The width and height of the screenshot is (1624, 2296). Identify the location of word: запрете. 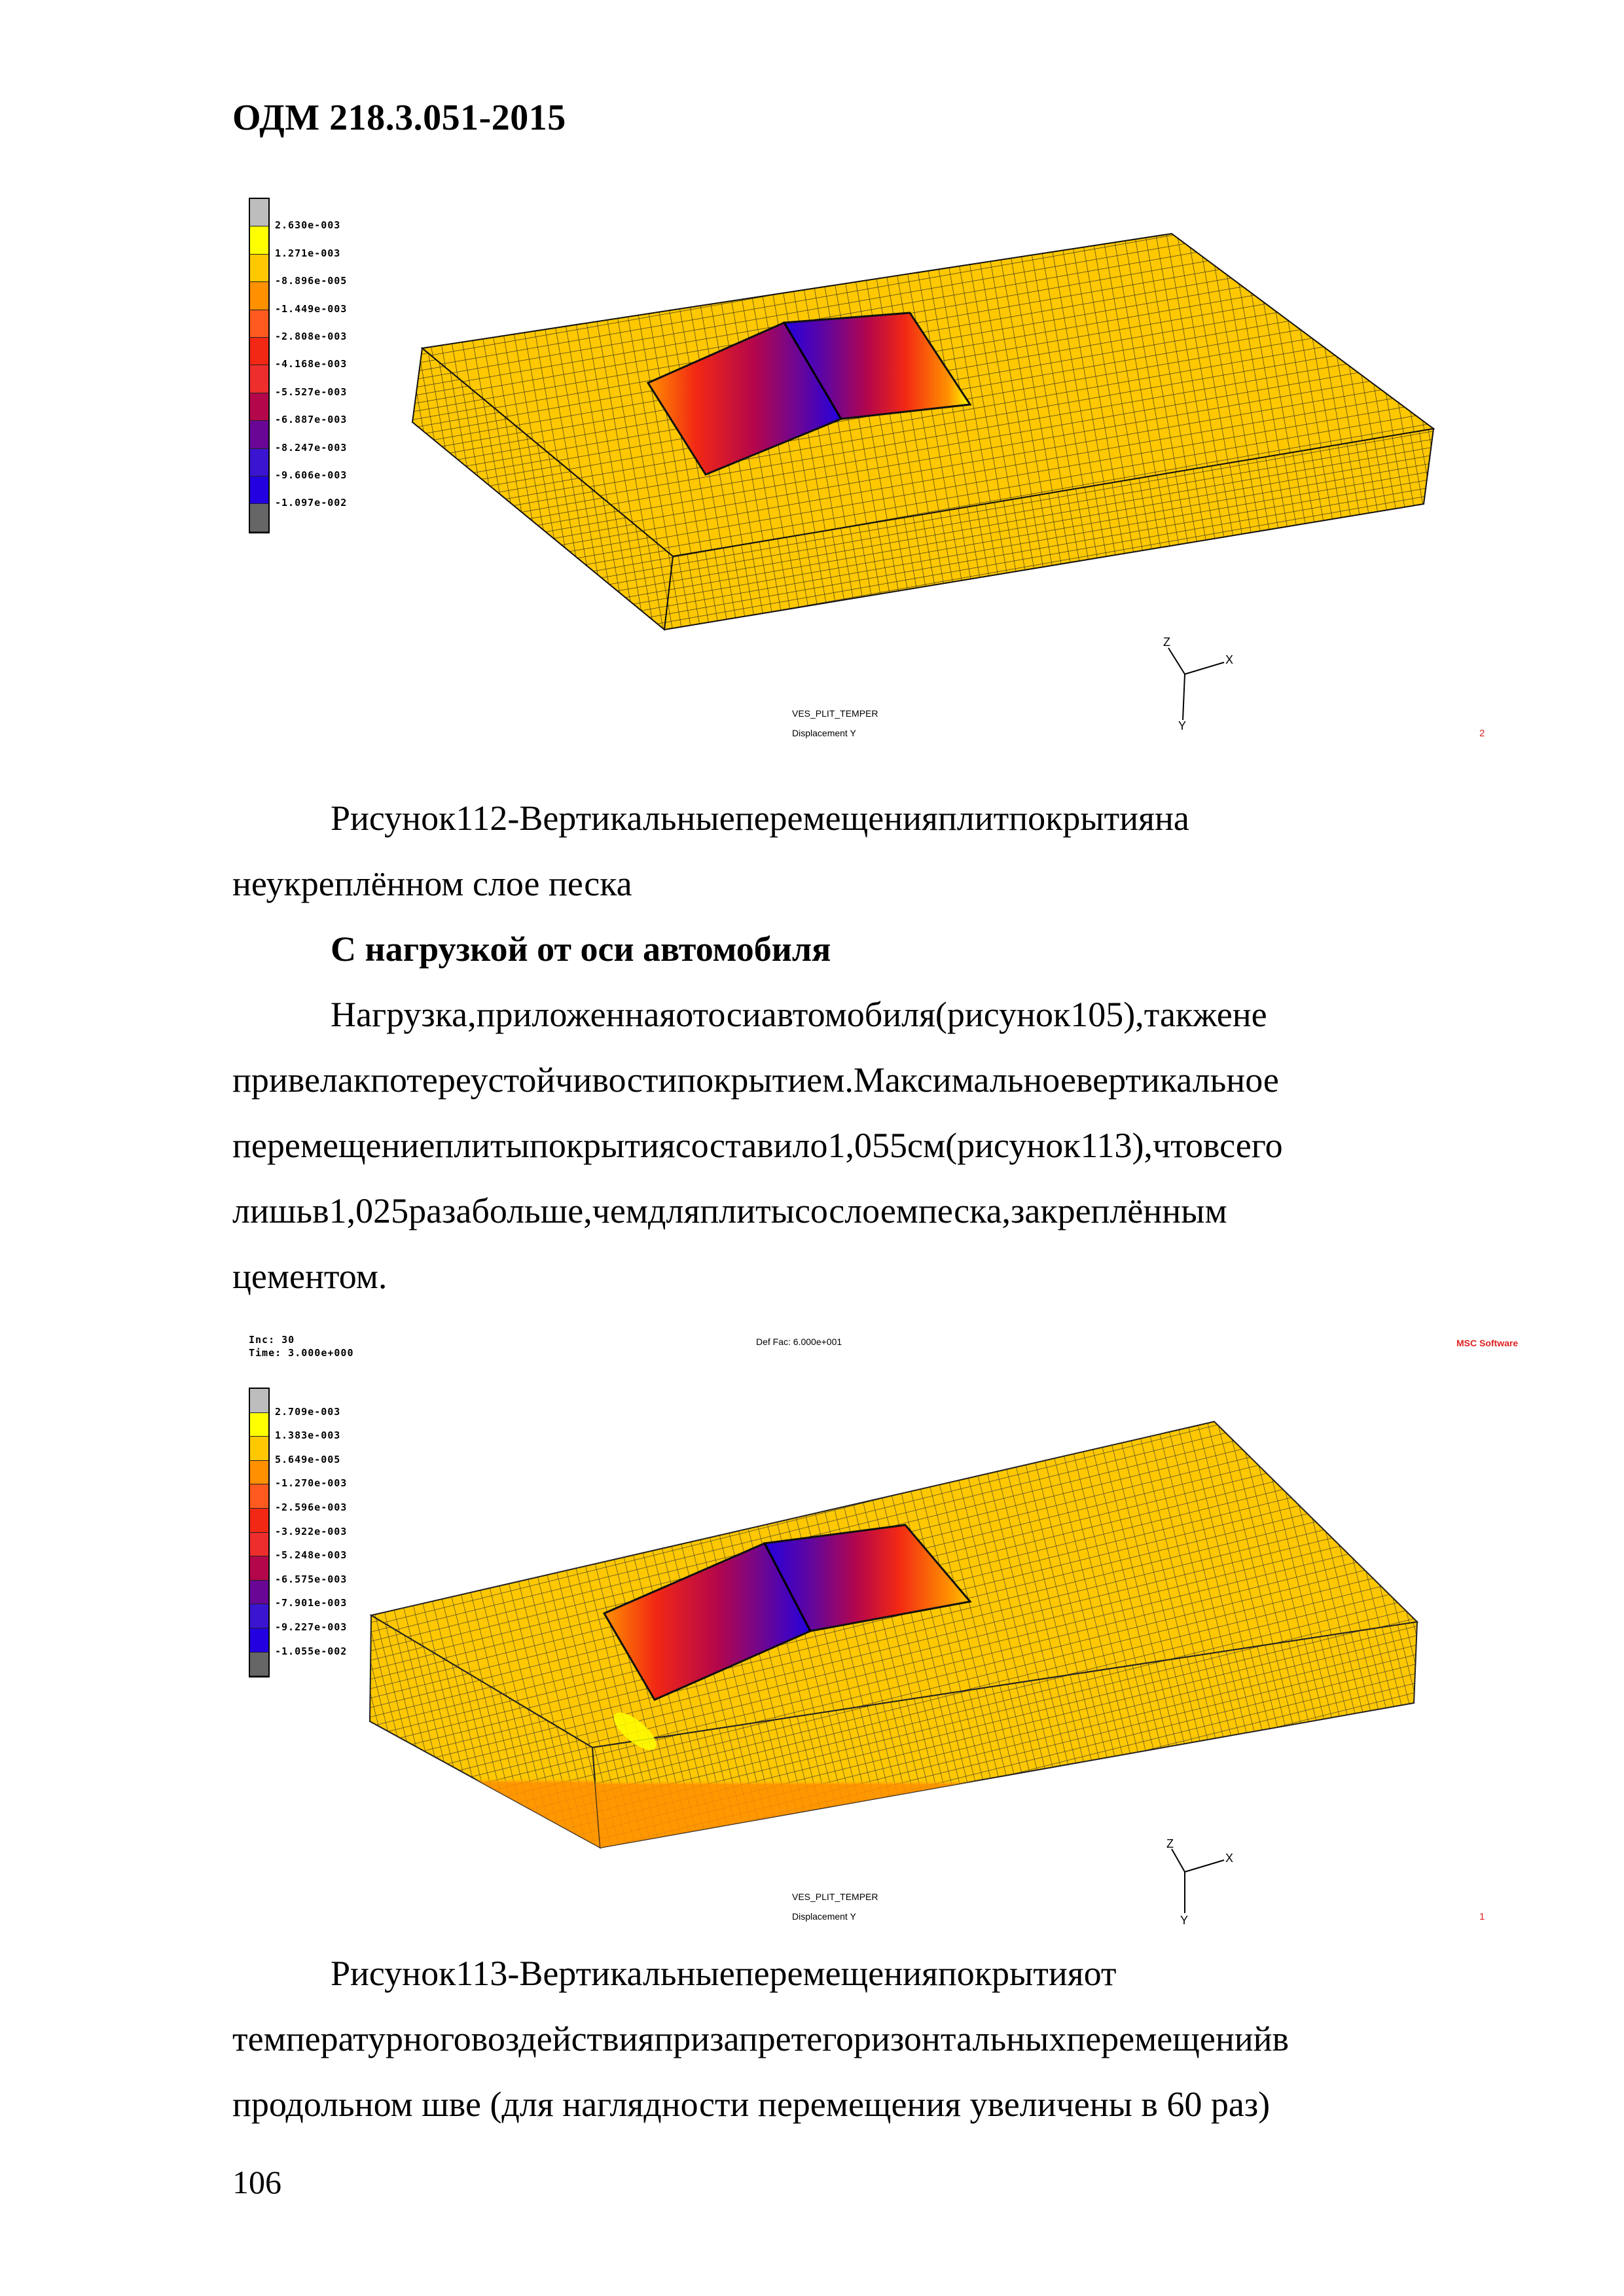
(766, 2038).